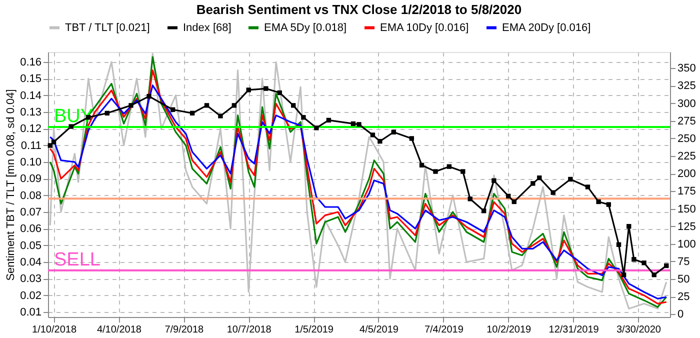  What do you see at coordinates (31, 312) in the screenshot?
I see `y-tick-label: 0.01` at bounding box center [31, 312].